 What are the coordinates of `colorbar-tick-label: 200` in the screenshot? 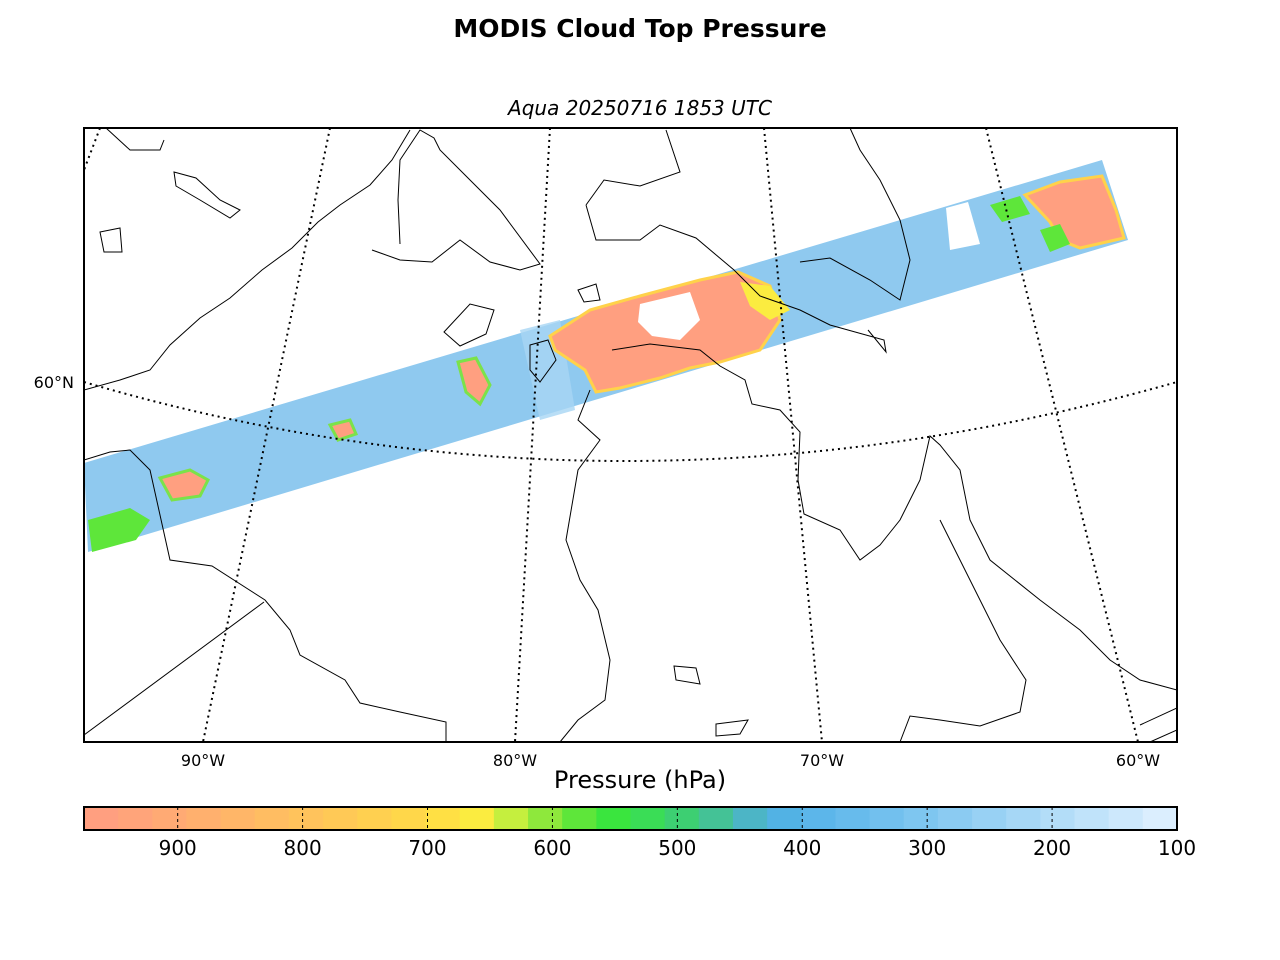 It's located at (1052, 848).